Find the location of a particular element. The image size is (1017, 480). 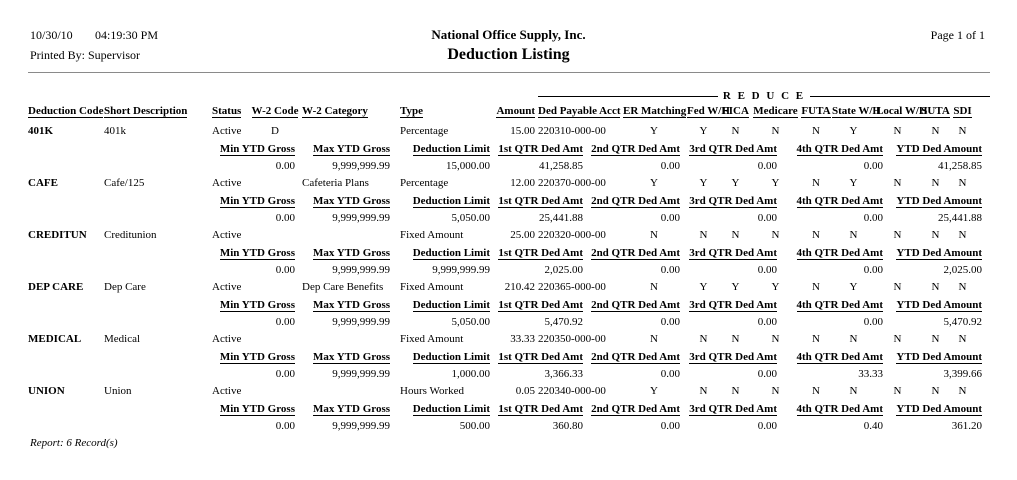

col-local-wh: Local W/H is located at coordinates (902, 111).